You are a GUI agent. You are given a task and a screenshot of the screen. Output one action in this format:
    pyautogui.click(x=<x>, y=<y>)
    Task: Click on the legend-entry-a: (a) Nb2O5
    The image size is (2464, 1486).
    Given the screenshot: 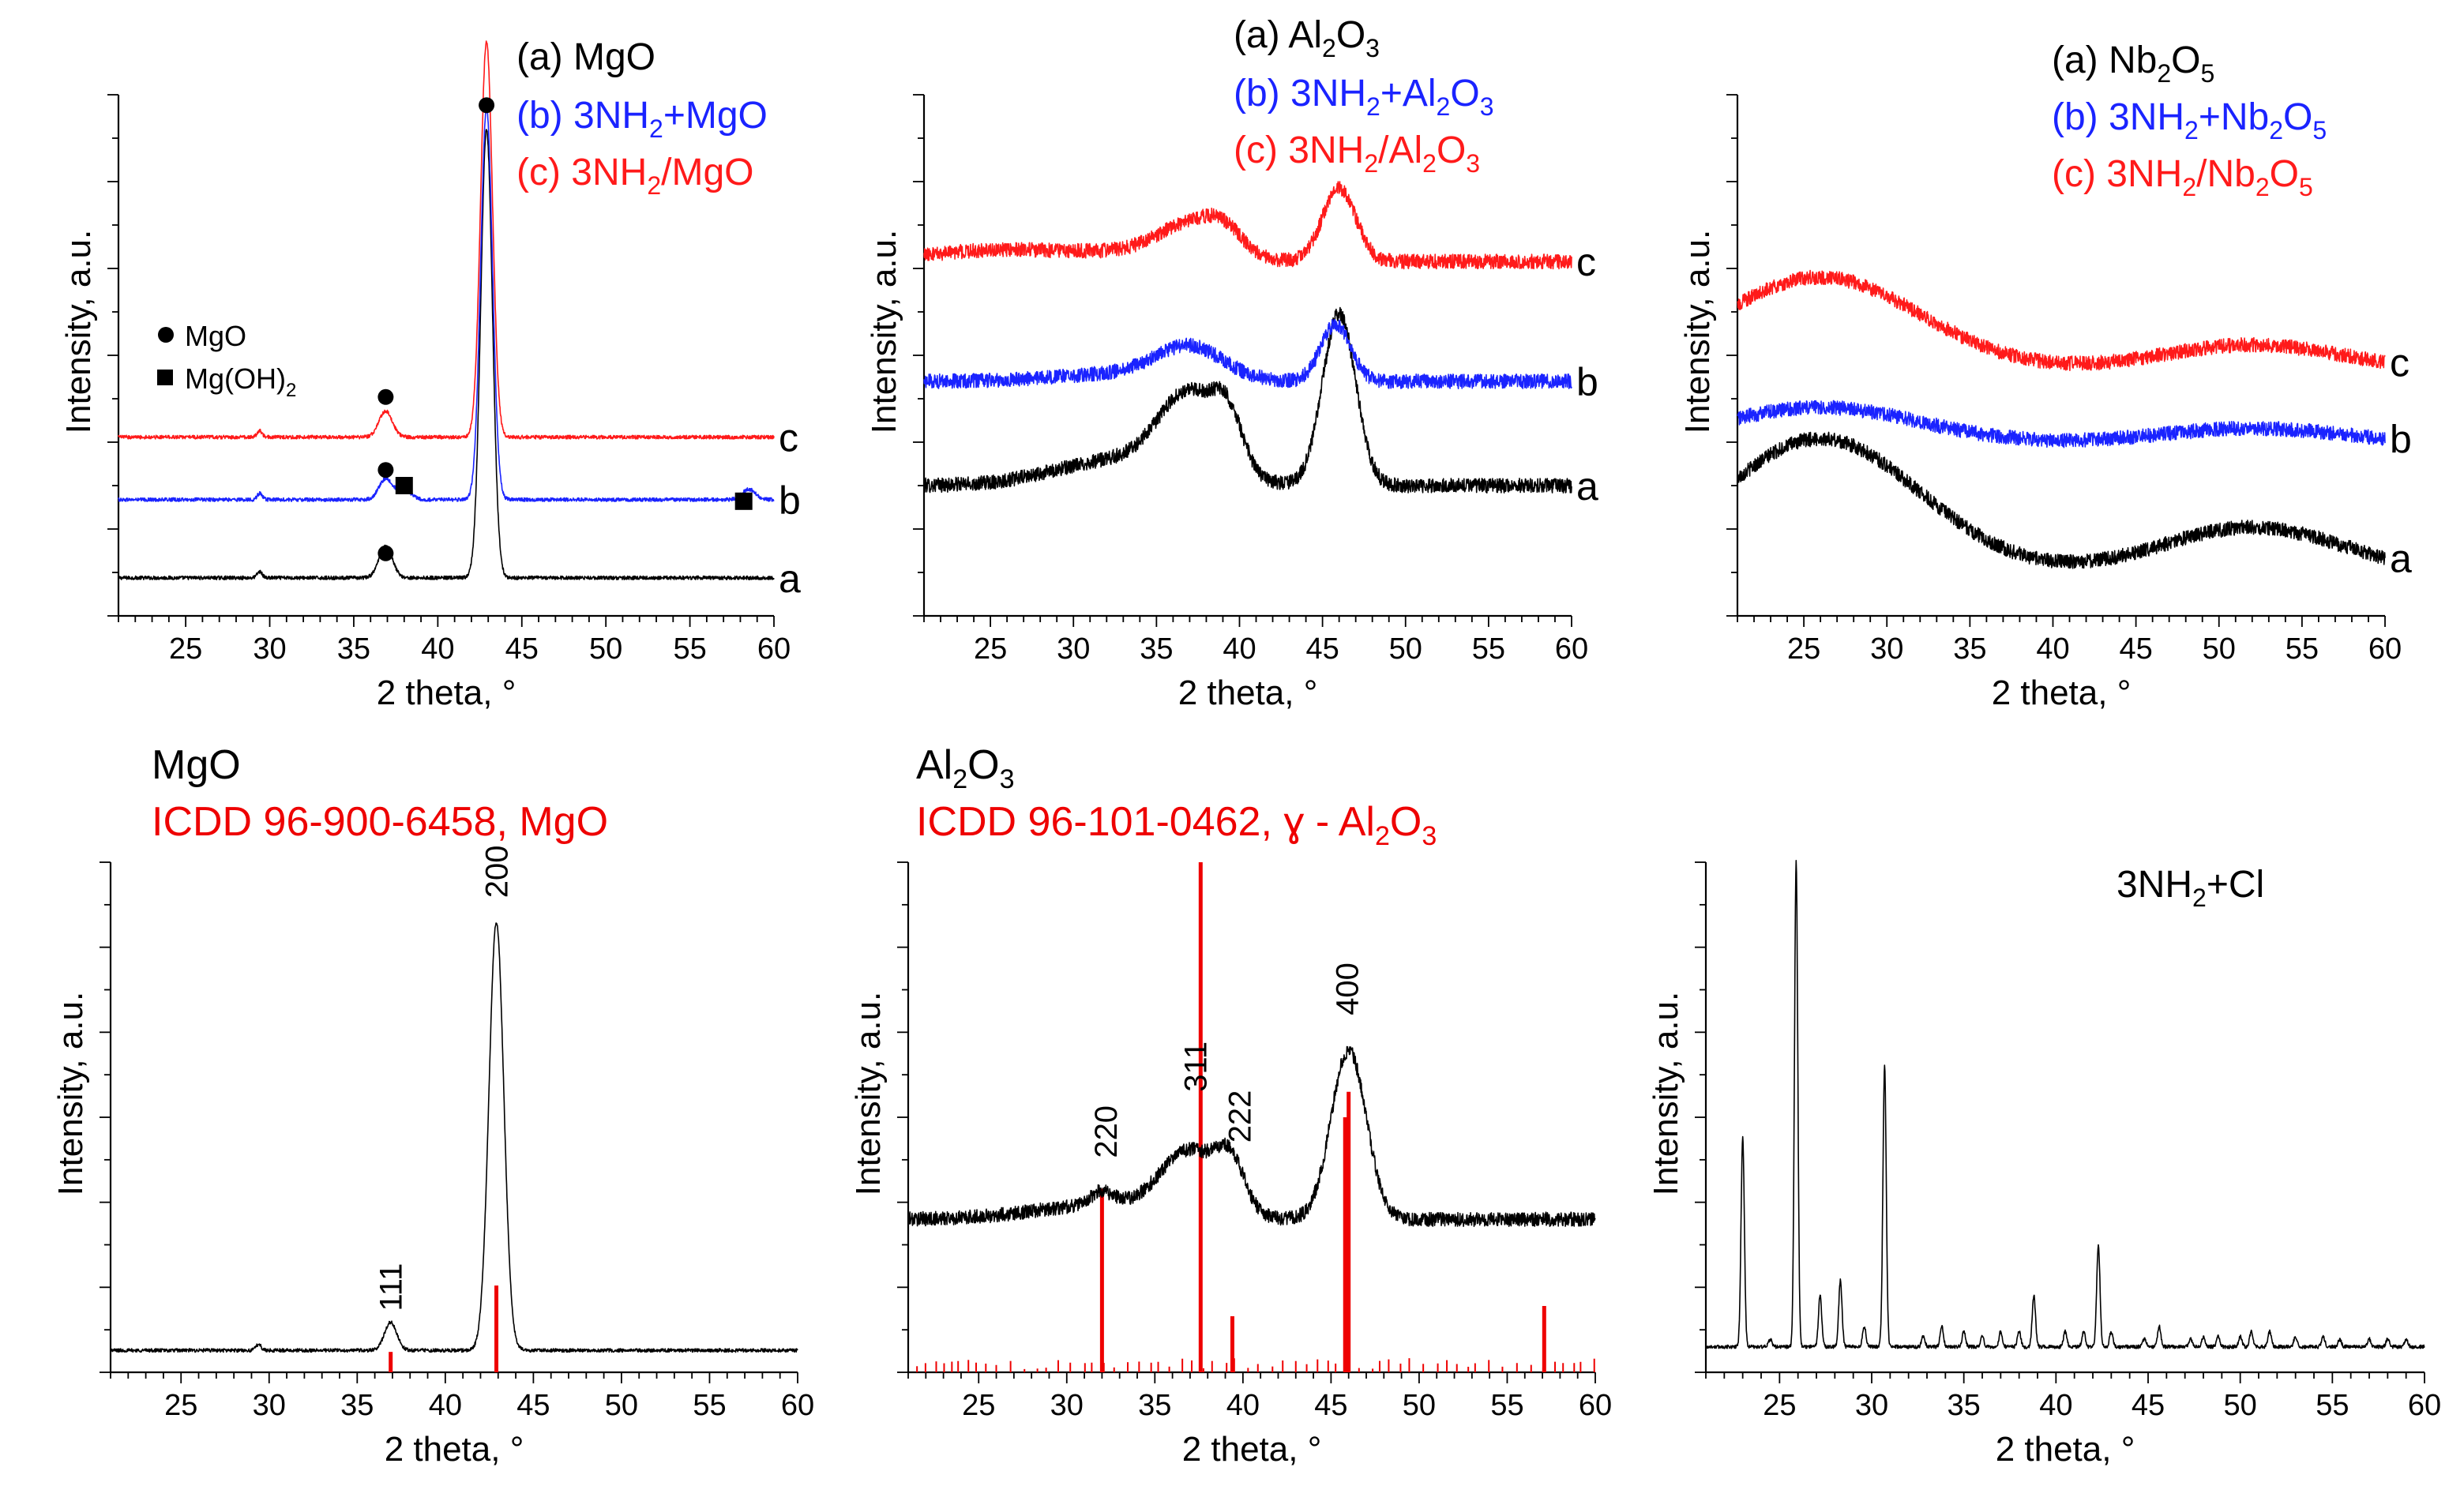 What is the action you would take?
    pyautogui.click(x=2133, y=64)
    